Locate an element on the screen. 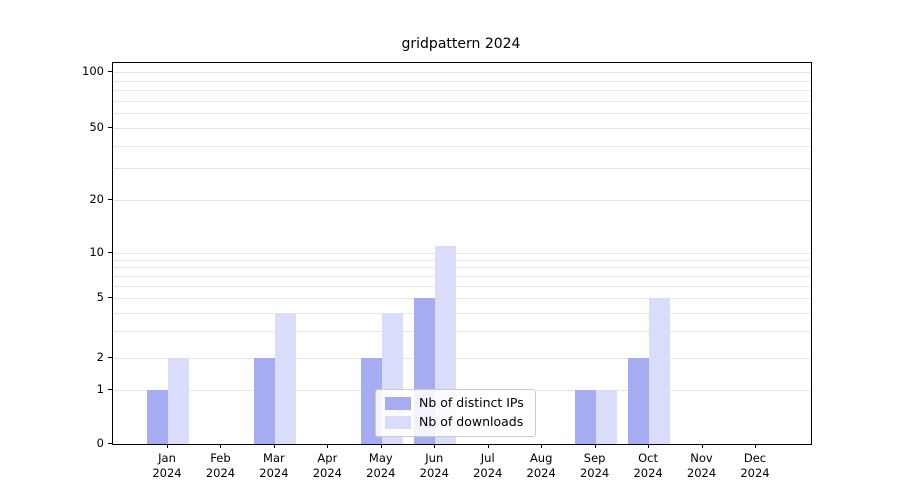 The height and width of the screenshot is (500, 900). y-tick-label: 2 is located at coordinates (100, 357).